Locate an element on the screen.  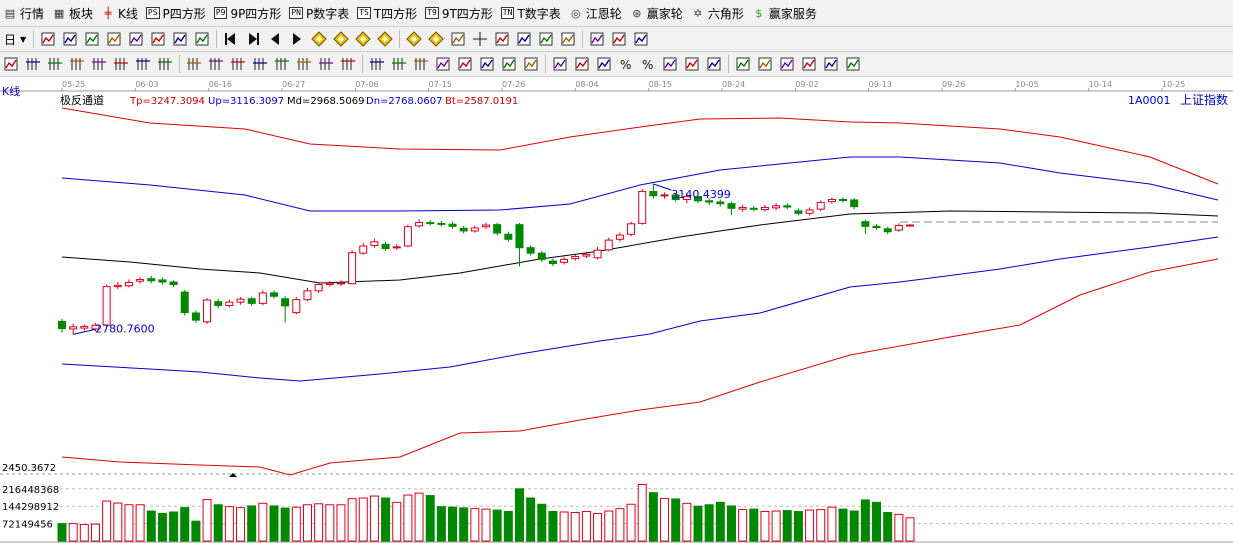
symbol-name: 上证指数 is located at coordinates (1204, 99).